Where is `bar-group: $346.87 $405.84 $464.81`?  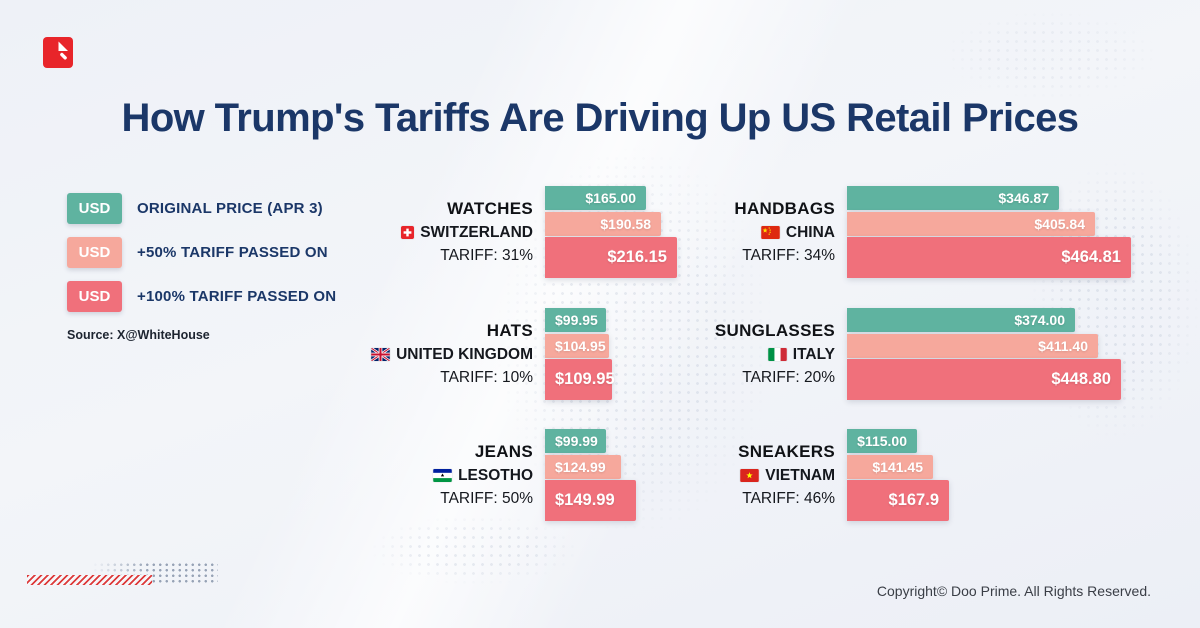 bar-group: $346.87 $405.84 $464.81 is located at coordinates (989, 233).